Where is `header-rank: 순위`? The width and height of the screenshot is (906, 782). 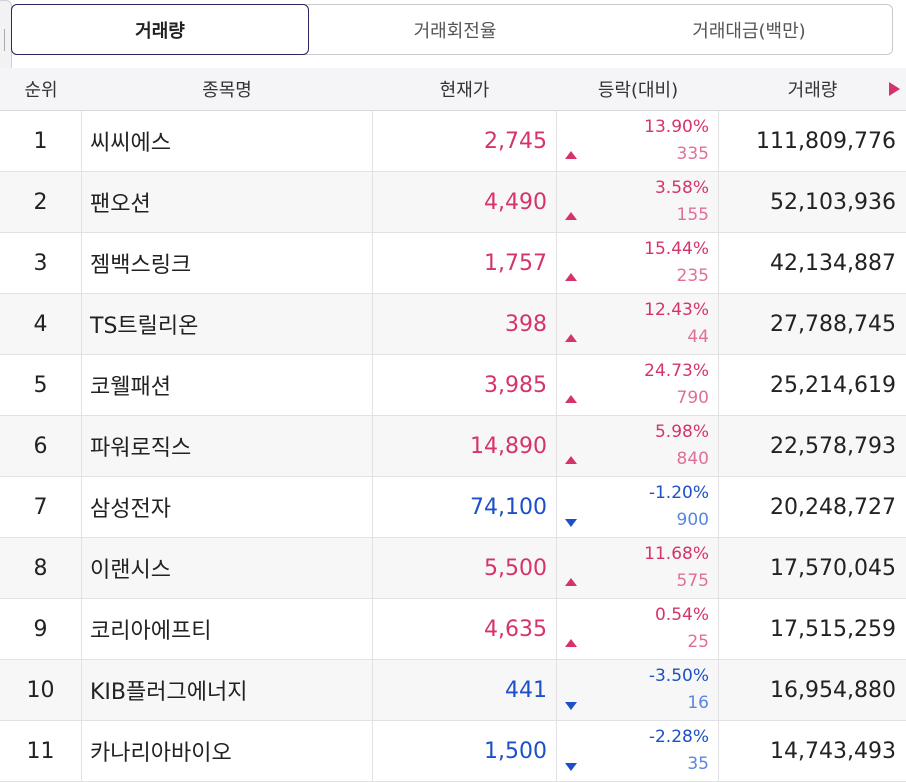
header-rank: 순위 is located at coordinates (41, 90).